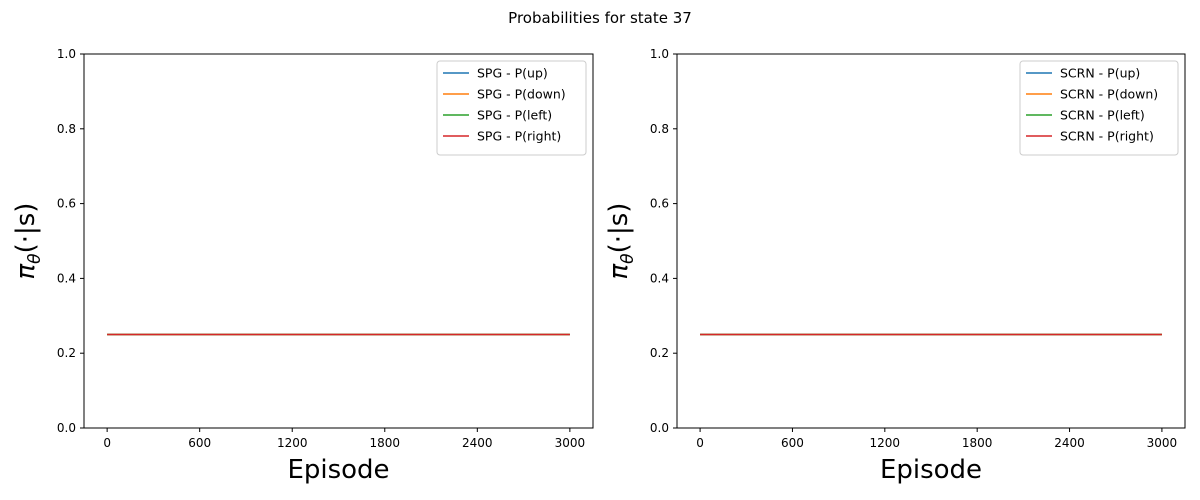 The height and width of the screenshot is (500, 1200). What do you see at coordinates (1107, 136) in the screenshot?
I see `legend-entry: SCRN - P(right)` at bounding box center [1107, 136].